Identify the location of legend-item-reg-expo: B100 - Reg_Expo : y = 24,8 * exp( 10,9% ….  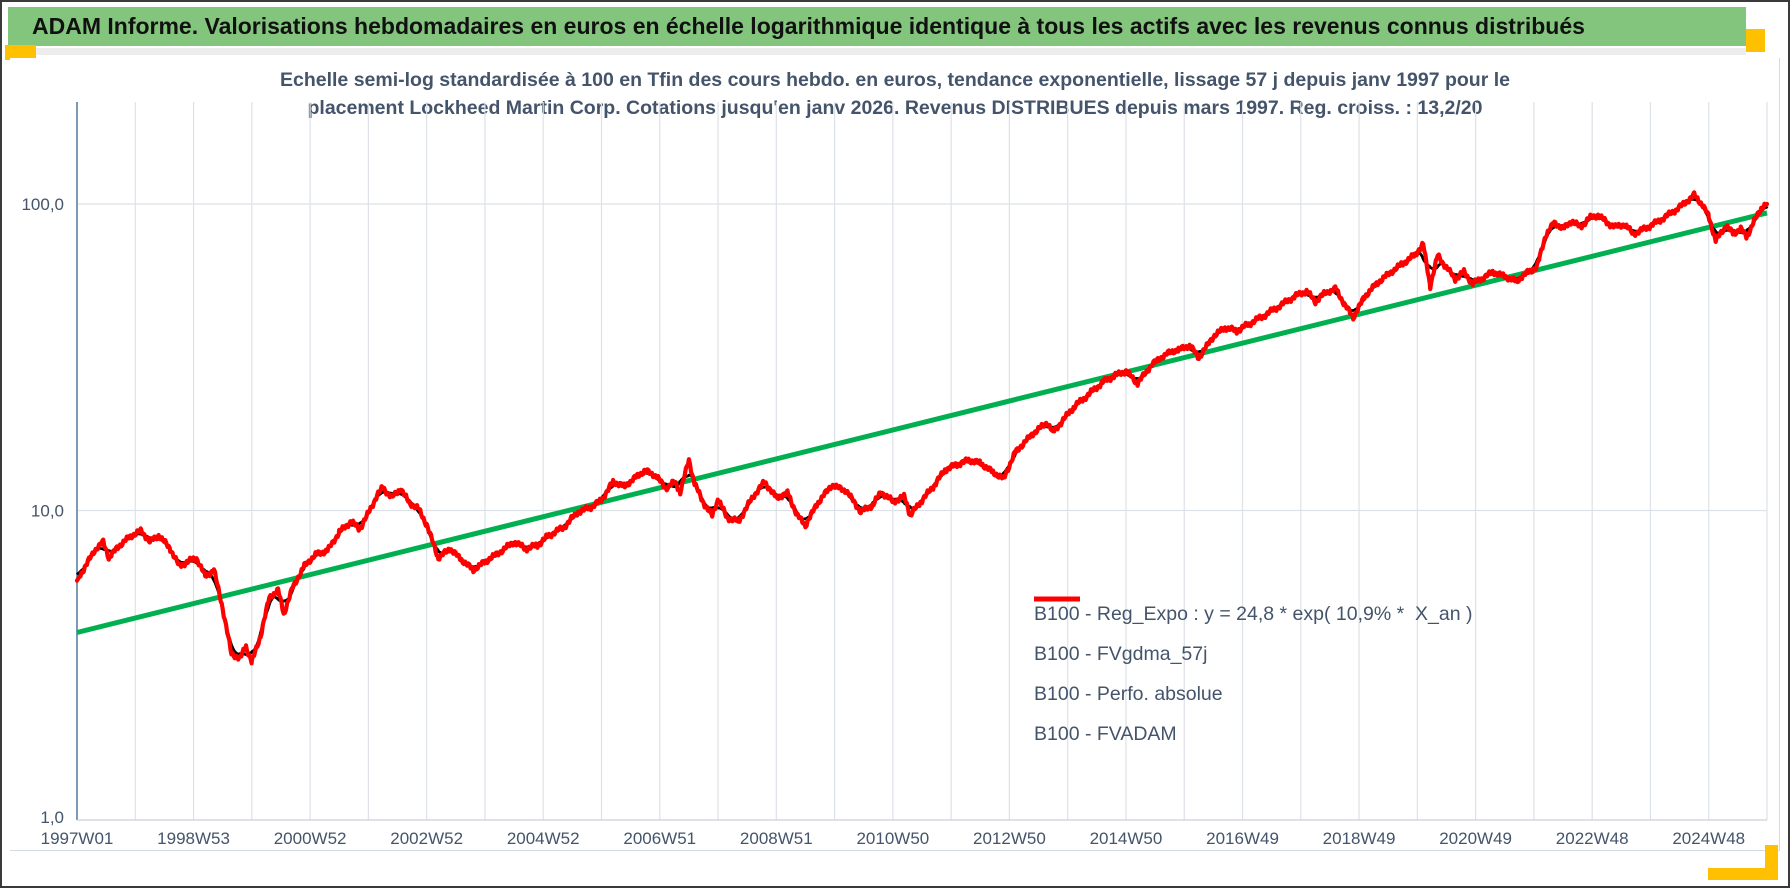
(1253, 614).